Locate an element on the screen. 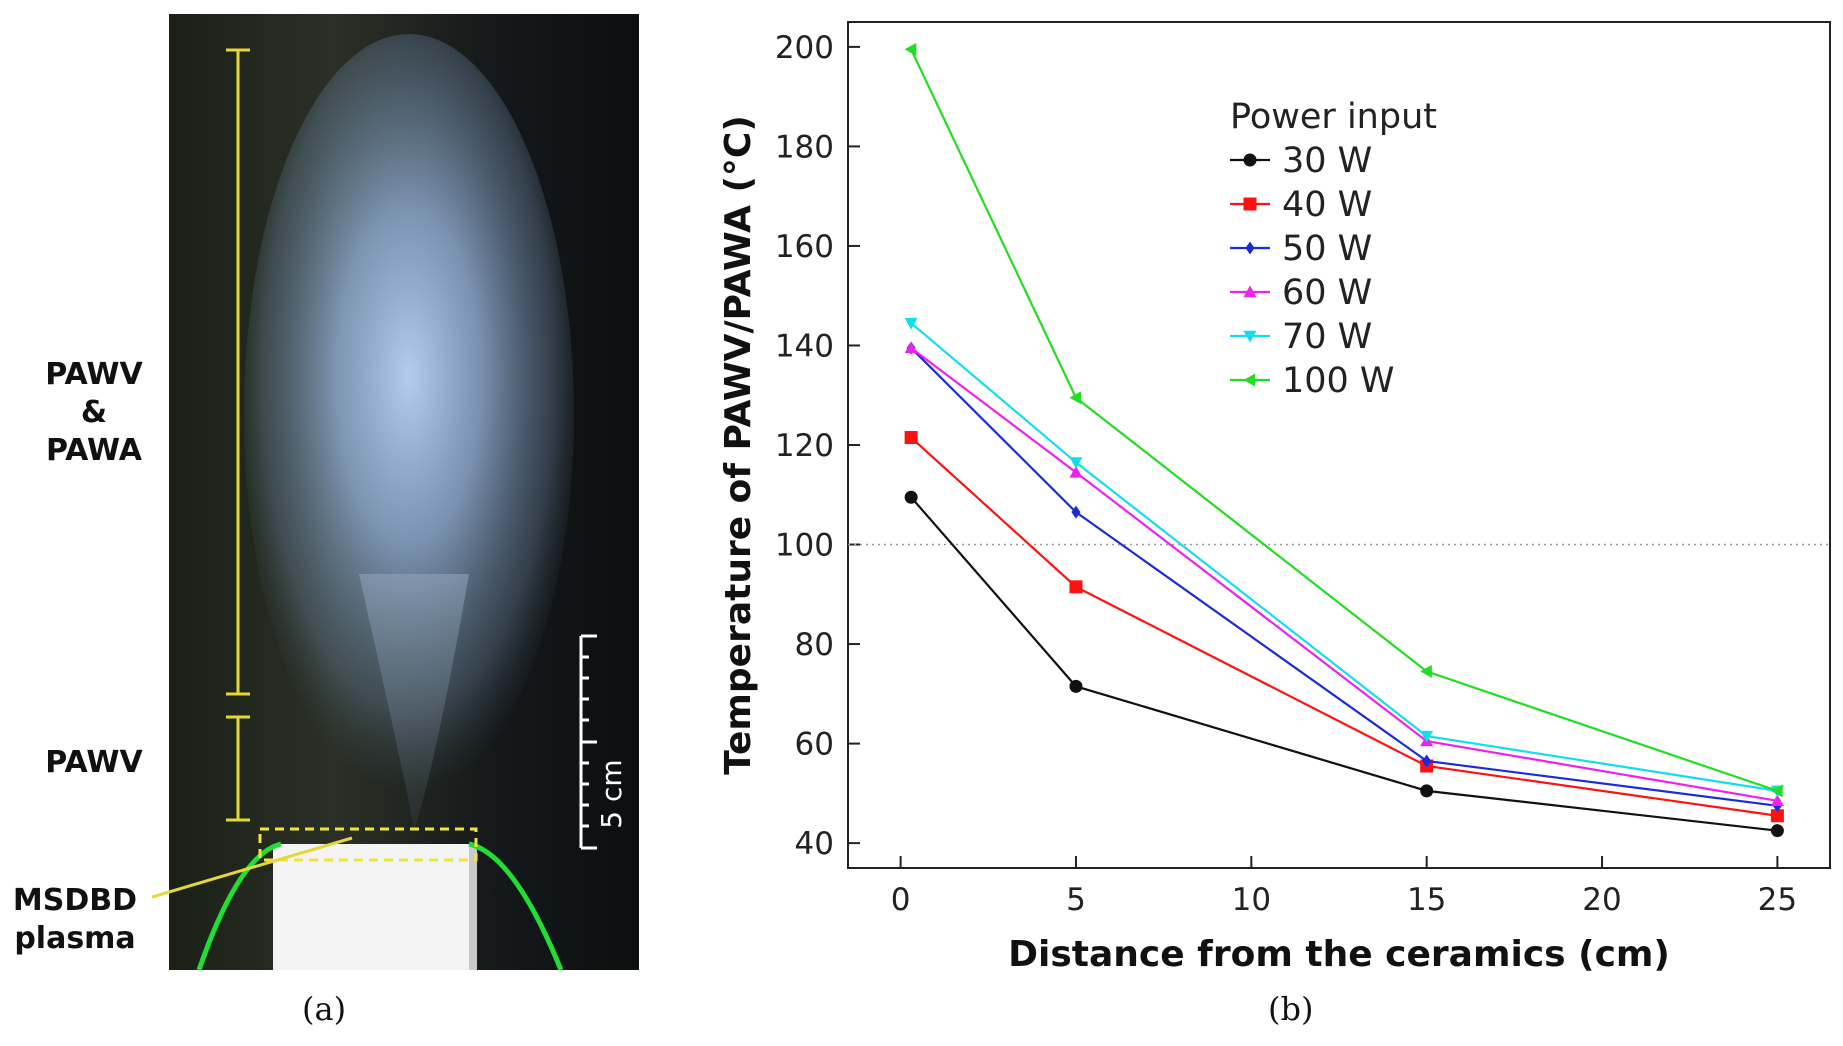  ceramic-block is located at coordinates (375, 907).